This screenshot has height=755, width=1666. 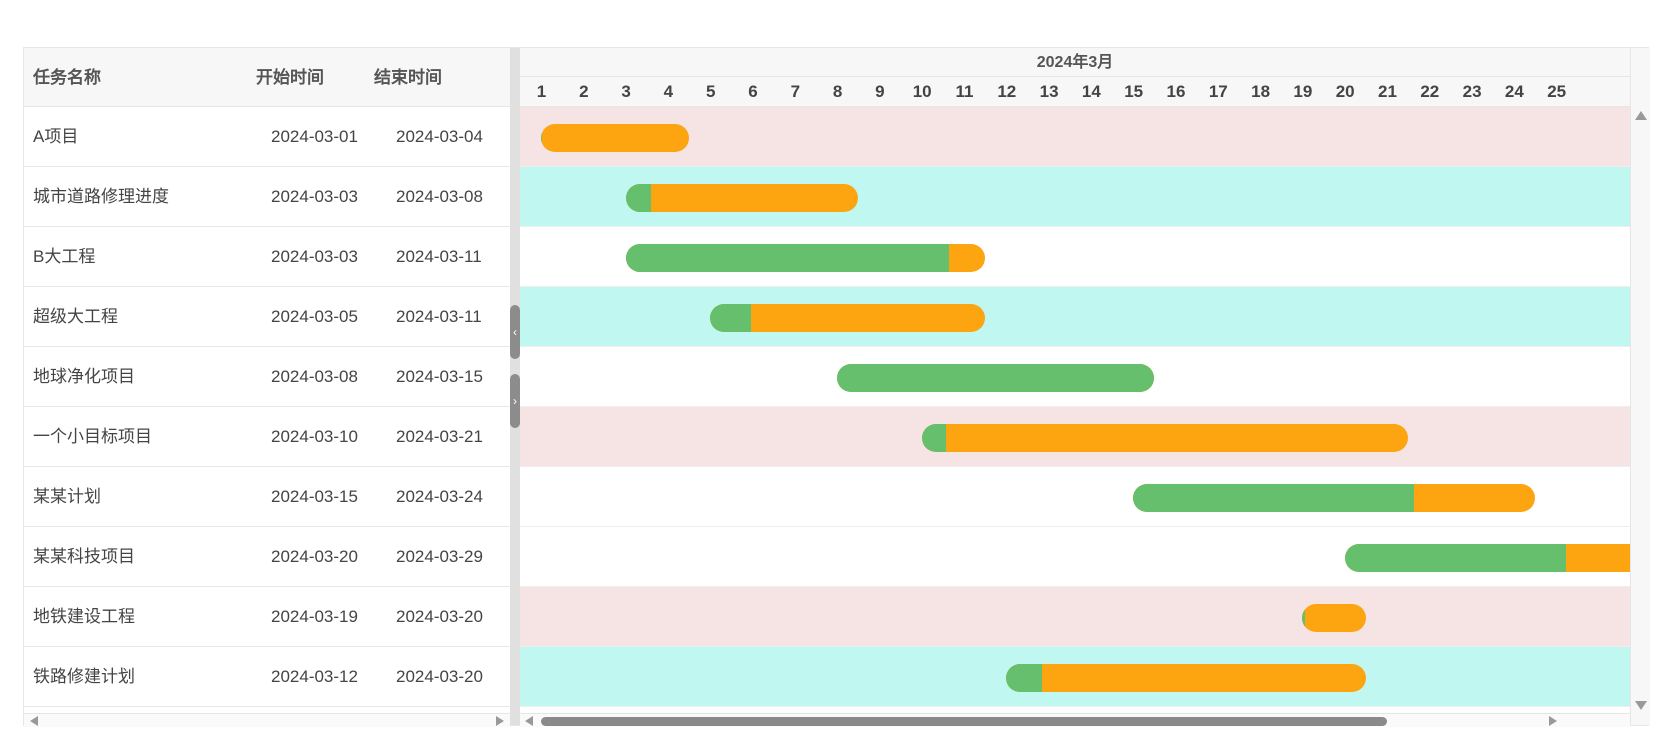 What do you see at coordinates (314, 676) in the screenshot?
I see `task-start: 2024-03-12` at bounding box center [314, 676].